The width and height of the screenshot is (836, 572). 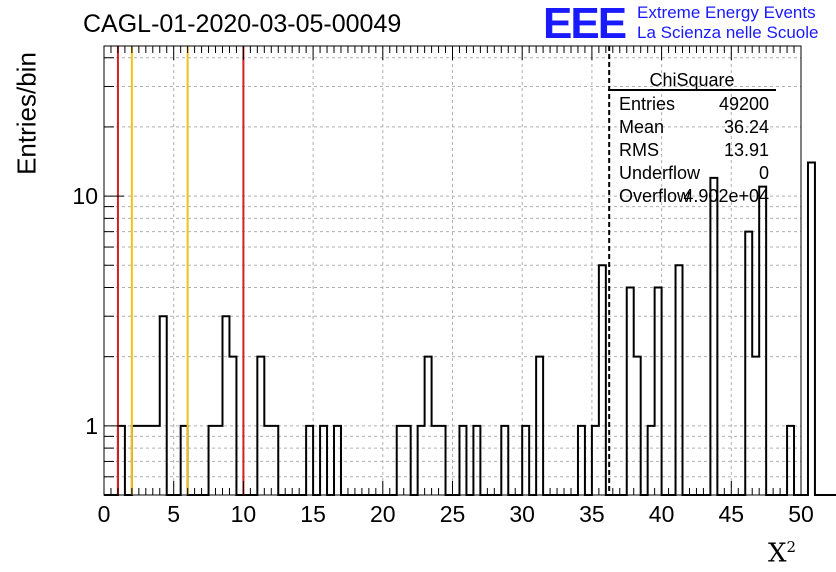 I want to click on x-tick-label: 45, so click(x=732, y=514).